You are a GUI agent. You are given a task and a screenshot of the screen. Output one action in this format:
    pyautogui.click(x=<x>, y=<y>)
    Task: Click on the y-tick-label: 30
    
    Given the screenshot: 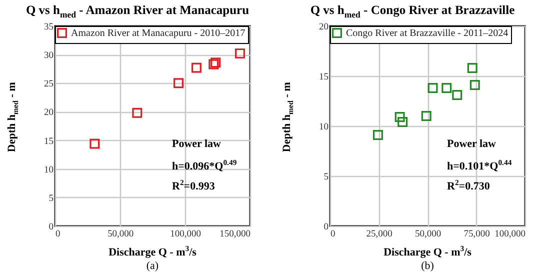 What is the action you would take?
    pyautogui.click(x=49, y=56)
    